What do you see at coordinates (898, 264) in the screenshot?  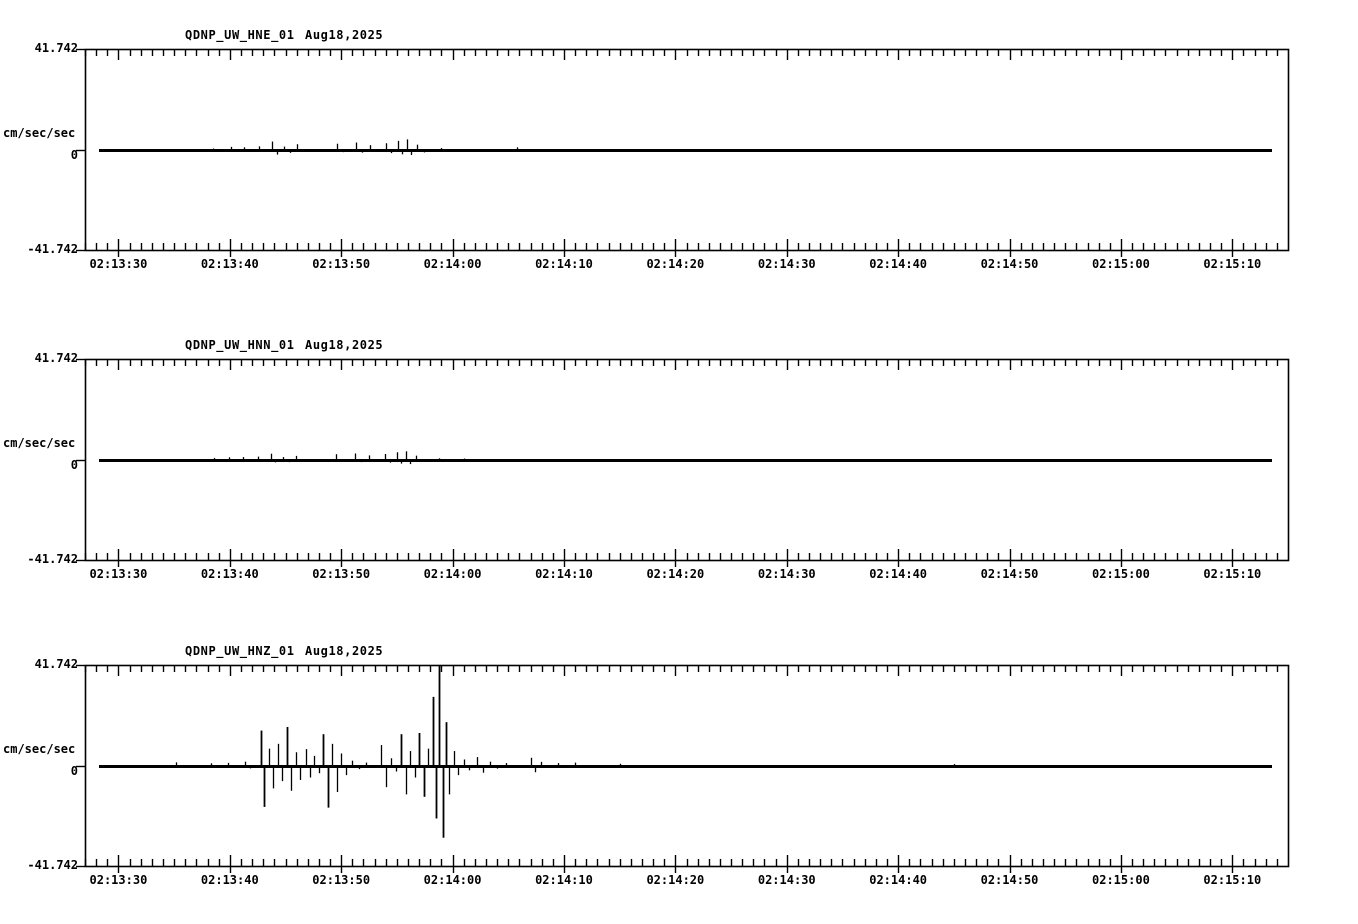 I see `x-tick-label-hne-7: 02:14:40` at bounding box center [898, 264].